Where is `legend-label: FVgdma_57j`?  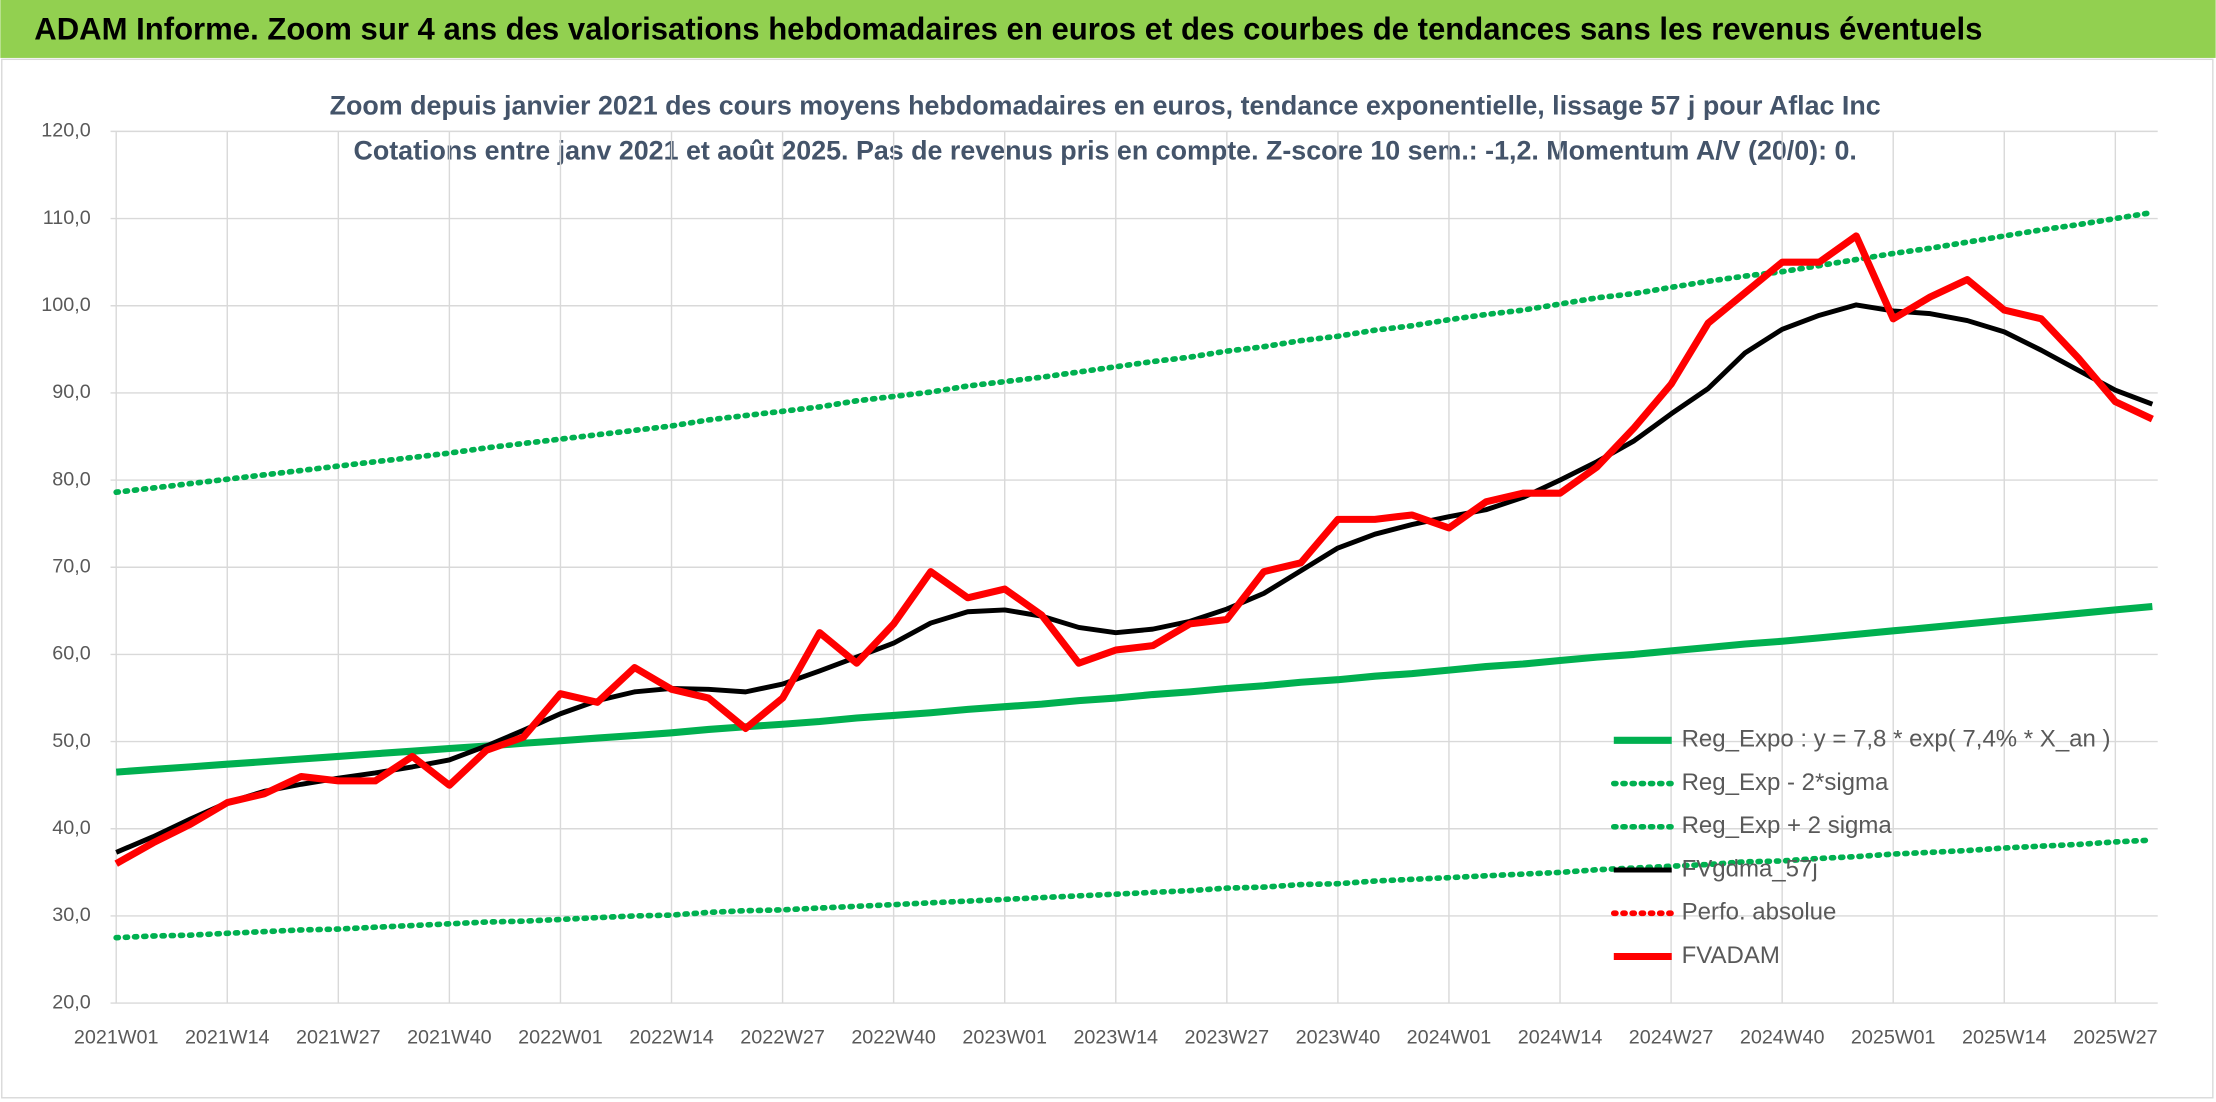
legend-label: FVgdma_57j is located at coordinates (1750, 868).